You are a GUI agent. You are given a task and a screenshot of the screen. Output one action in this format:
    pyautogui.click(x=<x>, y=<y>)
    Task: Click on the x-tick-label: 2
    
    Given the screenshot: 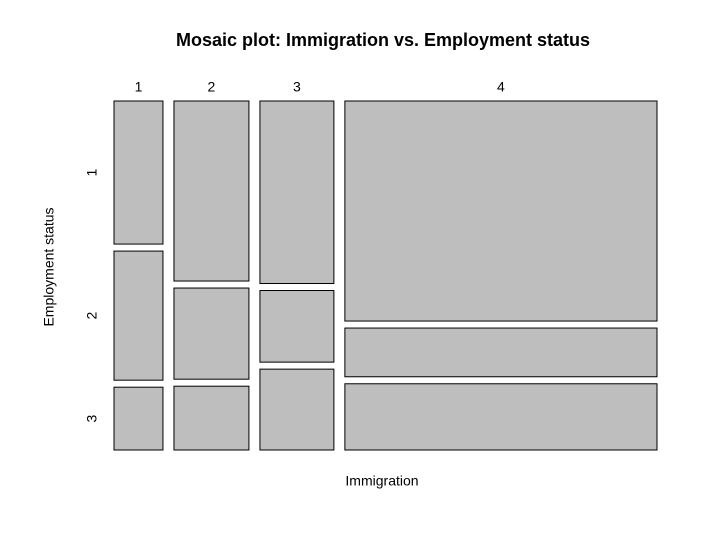 What is the action you would take?
    pyautogui.click(x=212, y=87)
    